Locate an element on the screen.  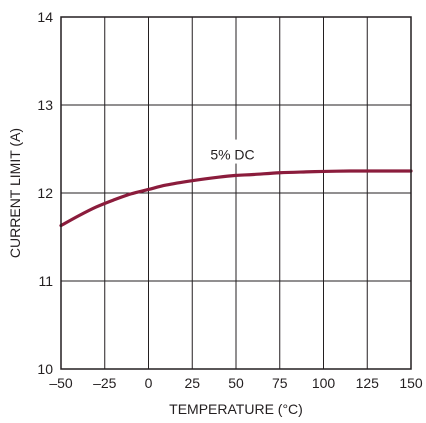
series-line is located at coordinates (236, 198).